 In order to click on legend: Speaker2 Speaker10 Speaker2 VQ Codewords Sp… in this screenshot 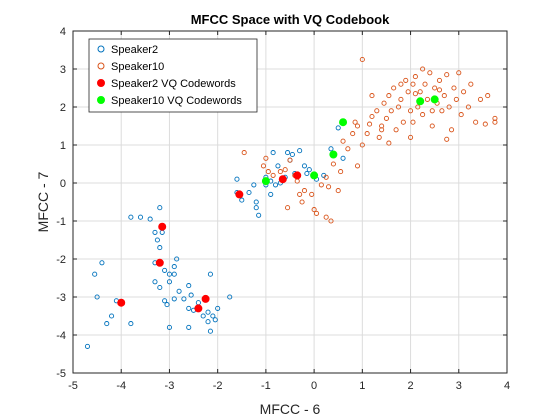, I will do `click(173, 75)`.